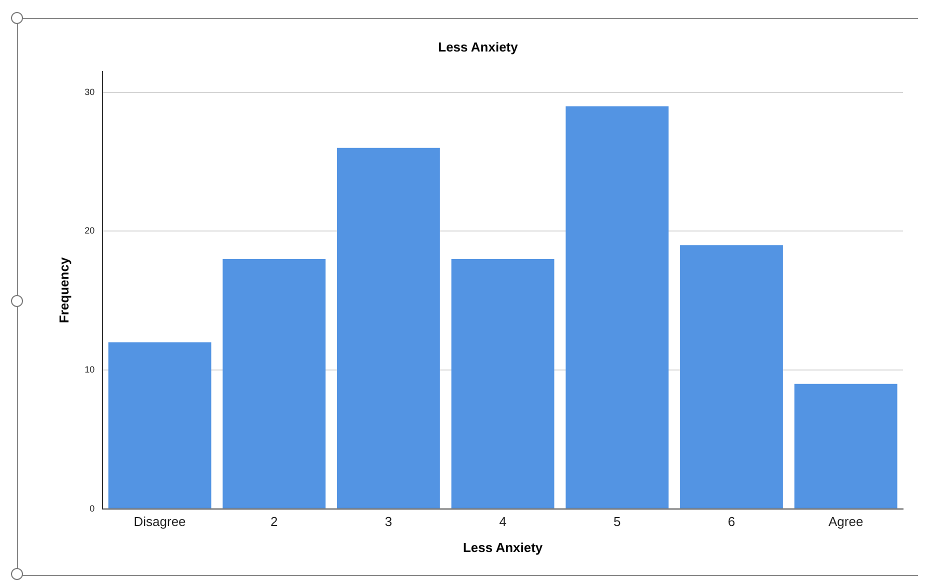 The height and width of the screenshot is (587, 927). What do you see at coordinates (89, 231) in the screenshot?
I see `y-tick-label: 20` at bounding box center [89, 231].